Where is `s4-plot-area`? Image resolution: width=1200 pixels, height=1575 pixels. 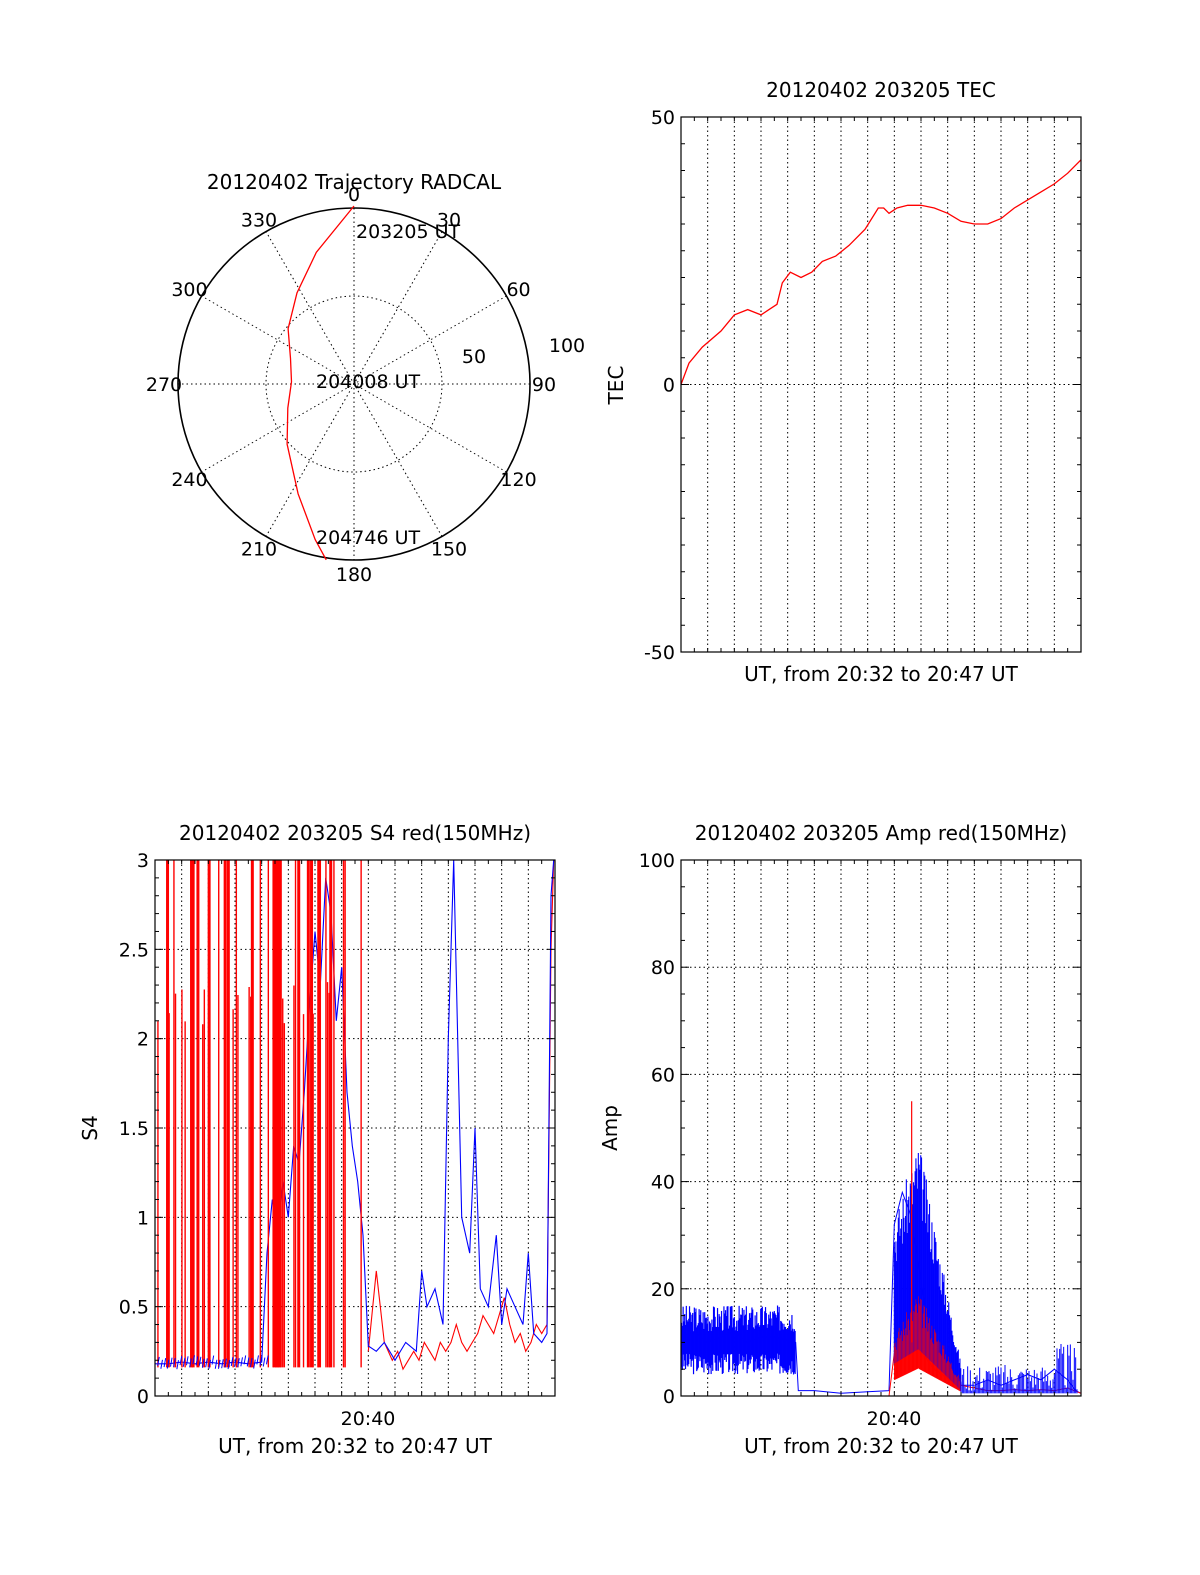
s4-plot-area is located at coordinates (355, 1115).